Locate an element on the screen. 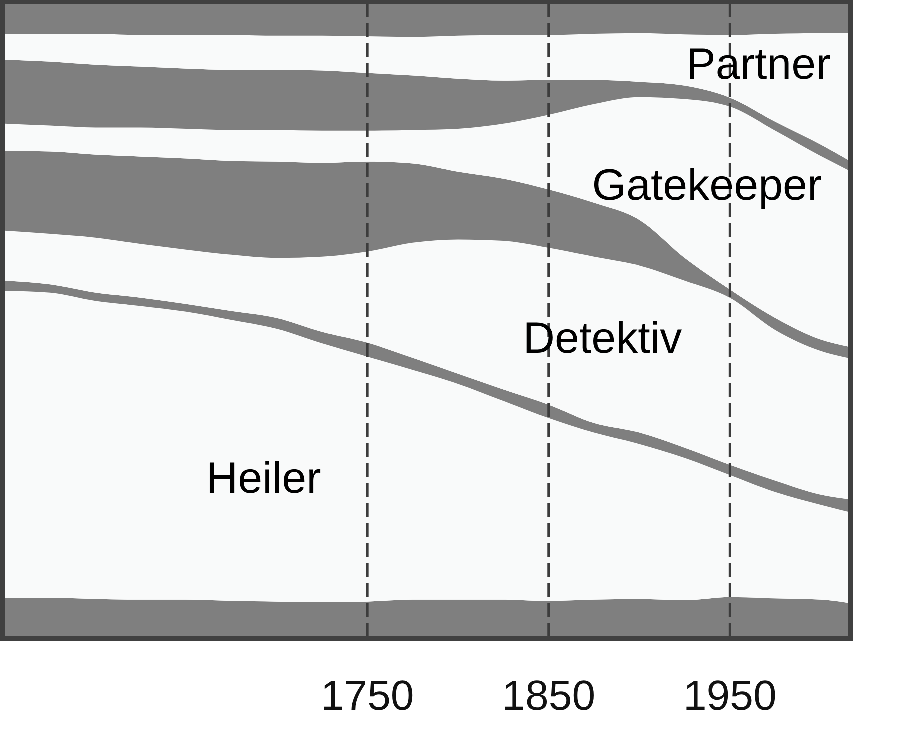 This screenshot has width=900, height=735. x-tick-label: 1750 is located at coordinates (367, 695).